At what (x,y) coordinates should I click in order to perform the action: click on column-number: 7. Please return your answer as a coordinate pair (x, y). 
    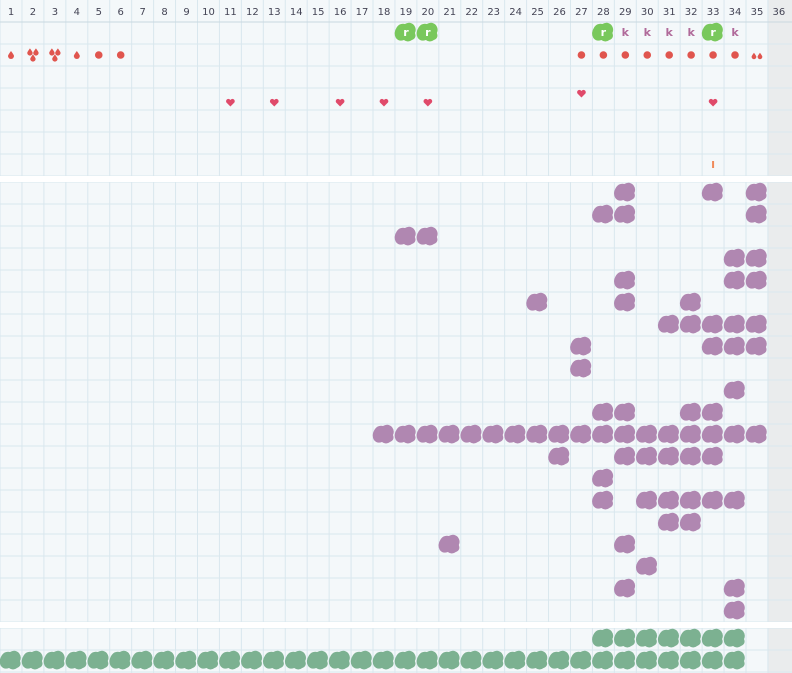
    Looking at the image, I should click on (142, 12).